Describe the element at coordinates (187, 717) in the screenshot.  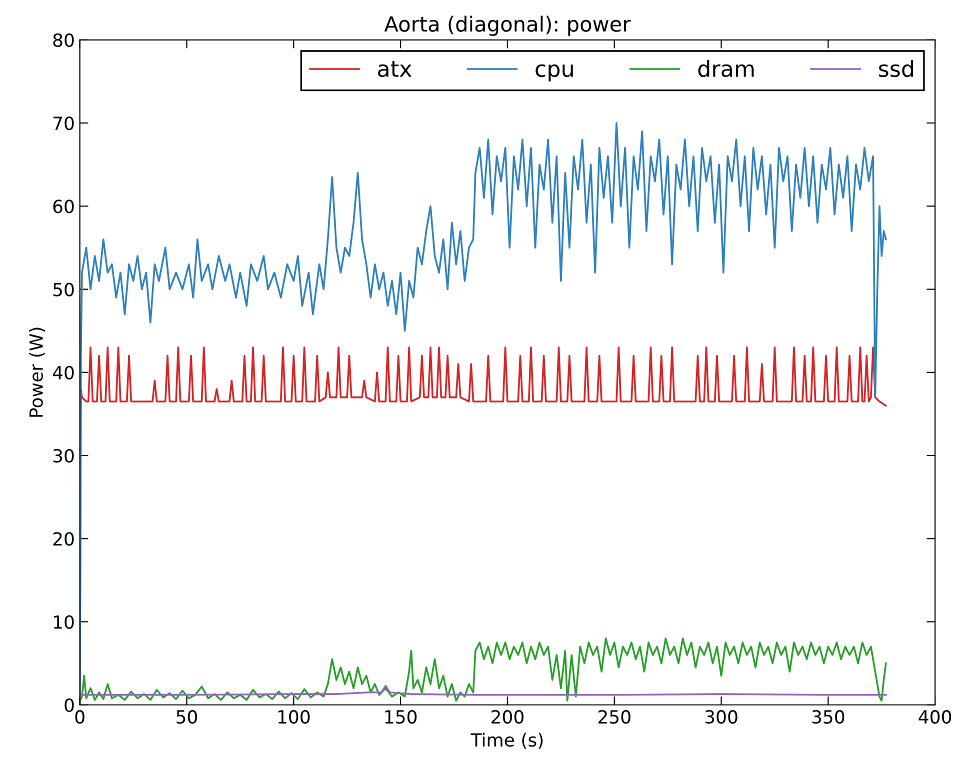
I see `x-tick-label: 50` at that location.